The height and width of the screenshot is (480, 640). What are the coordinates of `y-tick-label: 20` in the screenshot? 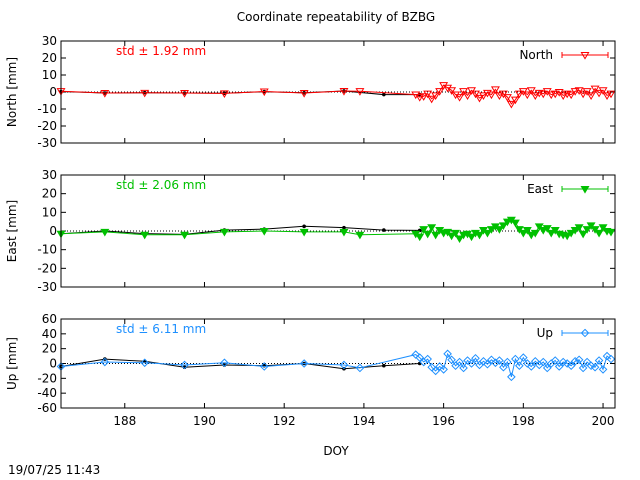 It's located at (49, 194).